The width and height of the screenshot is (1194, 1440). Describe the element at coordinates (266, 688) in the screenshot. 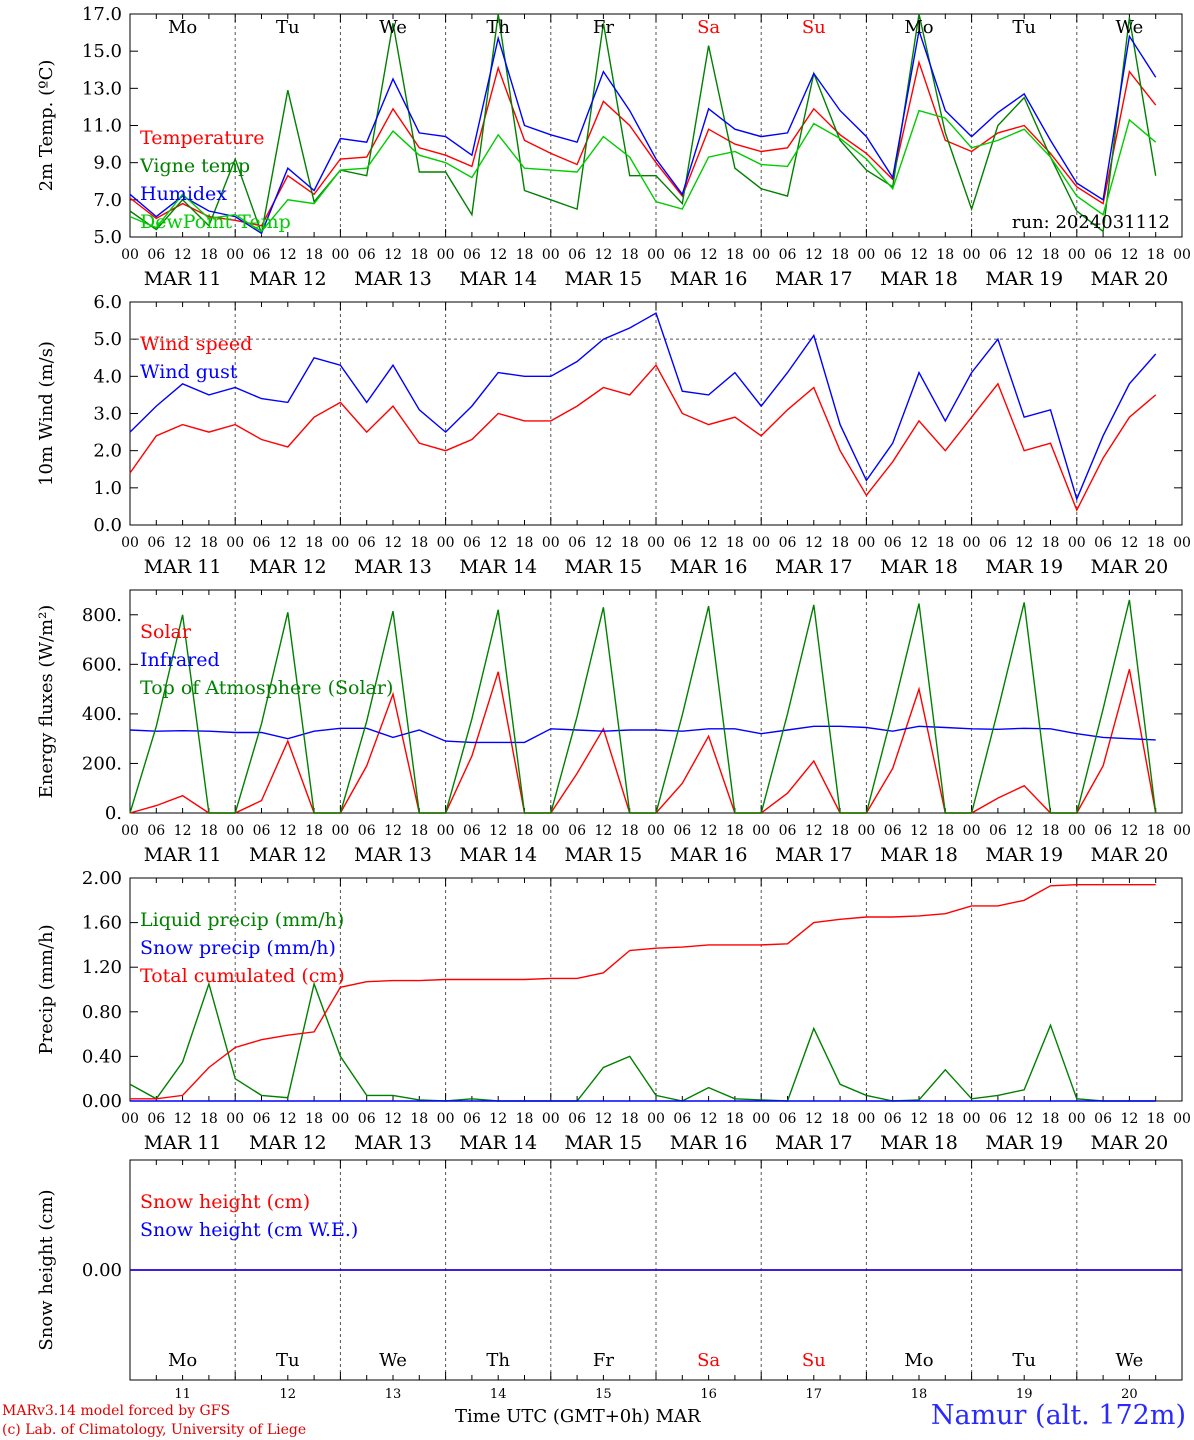

I see `legend-entry: Top of Atmosphere (Solar)` at that location.